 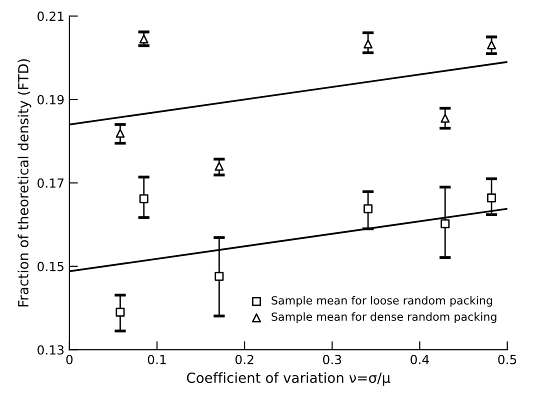 What do you see at coordinates (51, 183) in the screenshot?
I see `y-tick-label: 0.17` at bounding box center [51, 183].